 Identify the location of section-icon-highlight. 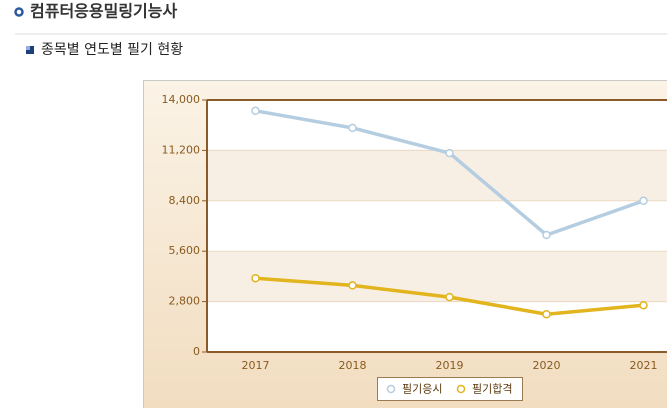
(28, 48).